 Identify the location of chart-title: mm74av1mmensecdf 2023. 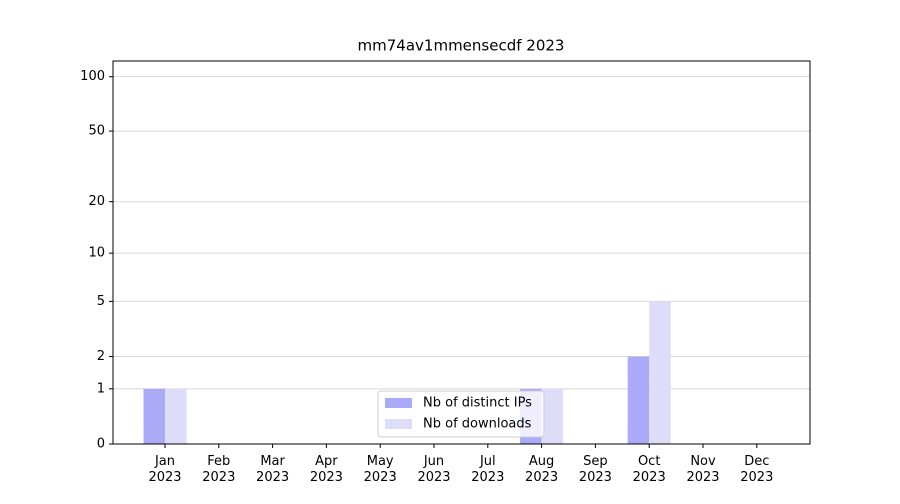
(461, 46).